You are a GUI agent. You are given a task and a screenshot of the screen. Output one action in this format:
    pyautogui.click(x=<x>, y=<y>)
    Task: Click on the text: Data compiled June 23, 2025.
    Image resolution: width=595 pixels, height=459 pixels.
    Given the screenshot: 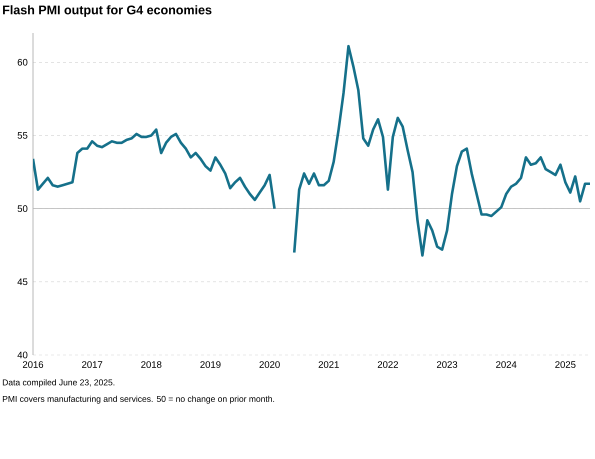 What is the action you would take?
    pyautogui.click(x=58, y=383)
    